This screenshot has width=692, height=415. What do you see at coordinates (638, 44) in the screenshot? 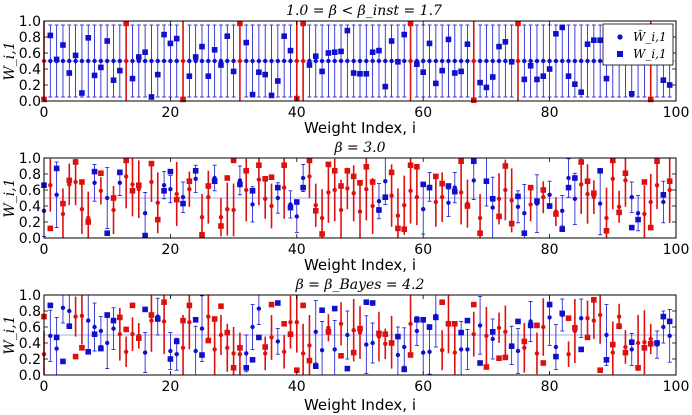
I see `legend-box` at bounding box center [638, 44].